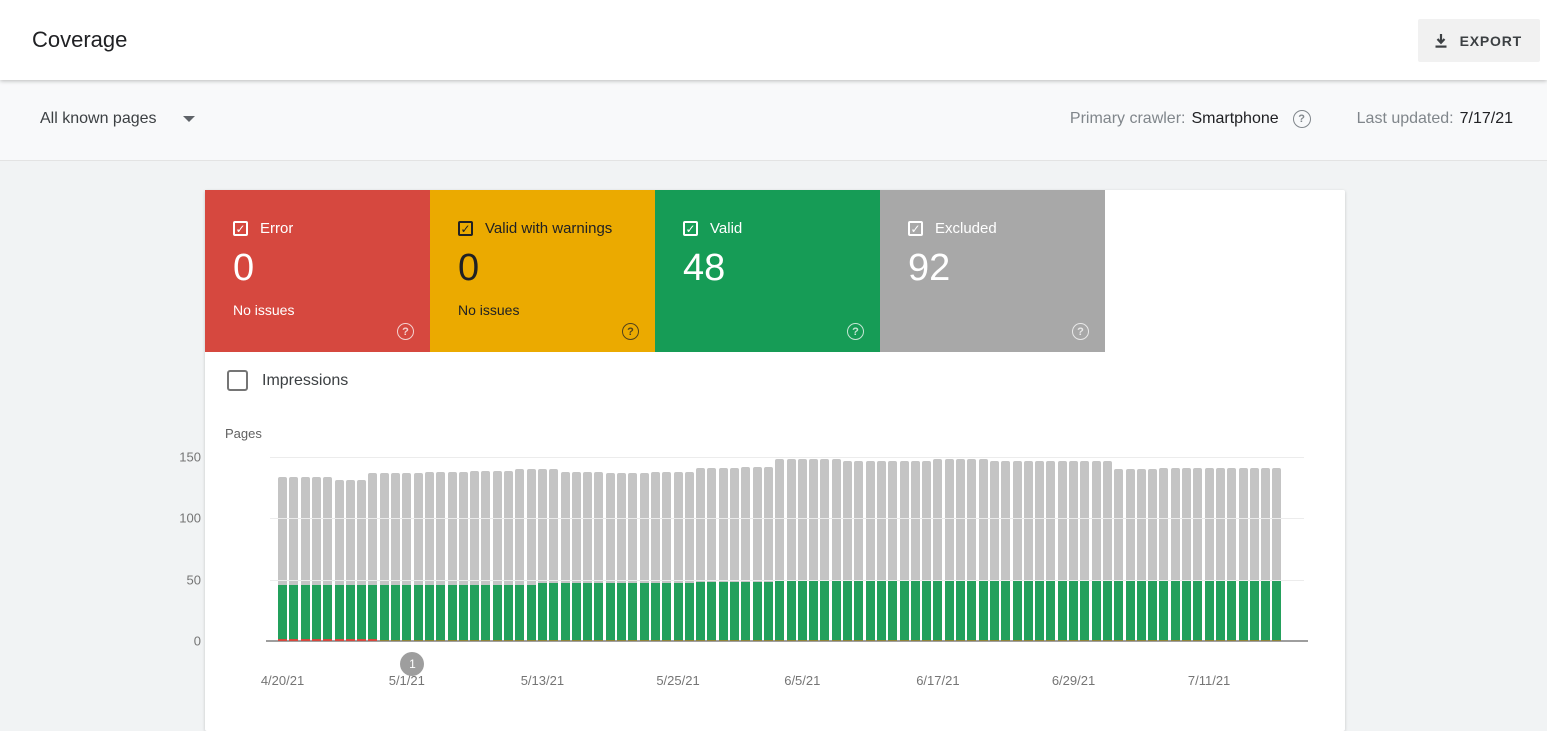  Describe the element at coordinates (915, 228) in the screenshot. I see `excluded-checkbox: ✓` at that location.